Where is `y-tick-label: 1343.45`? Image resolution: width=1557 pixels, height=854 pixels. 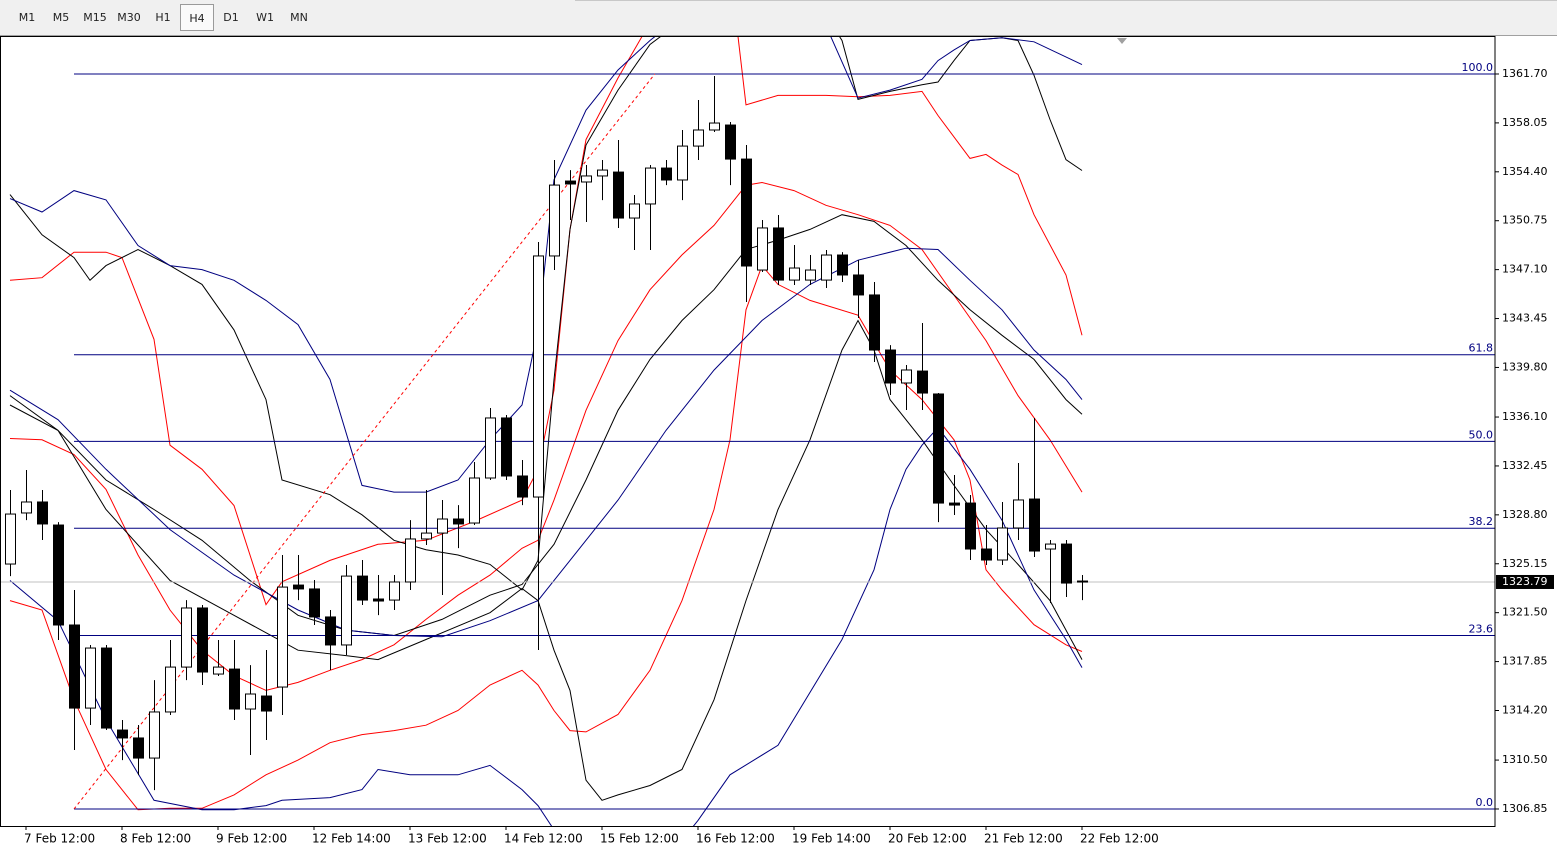
y-tick-label: 1343.45 is located at coordinates (1525, 318).